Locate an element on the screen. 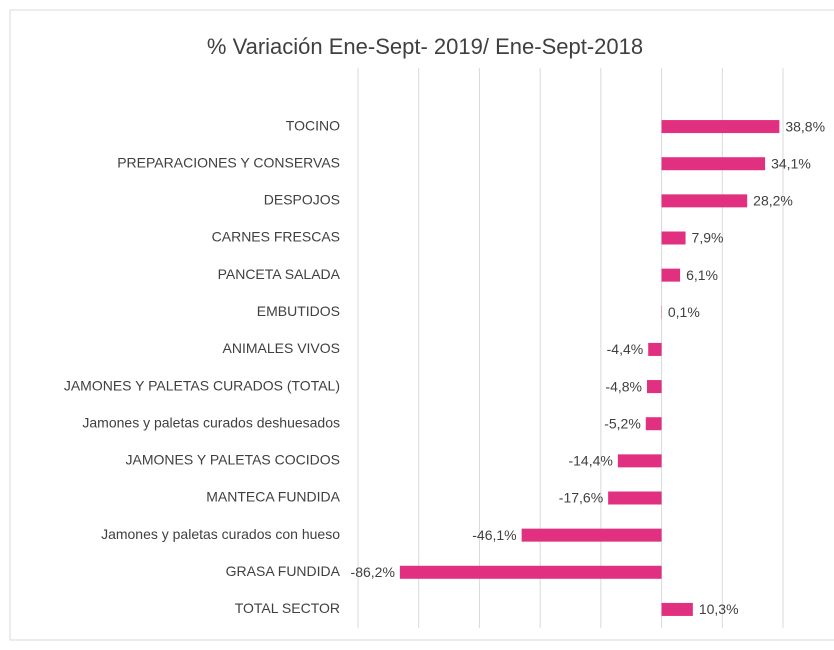  data-label: -46,1% is located at coordinates (494, 535).